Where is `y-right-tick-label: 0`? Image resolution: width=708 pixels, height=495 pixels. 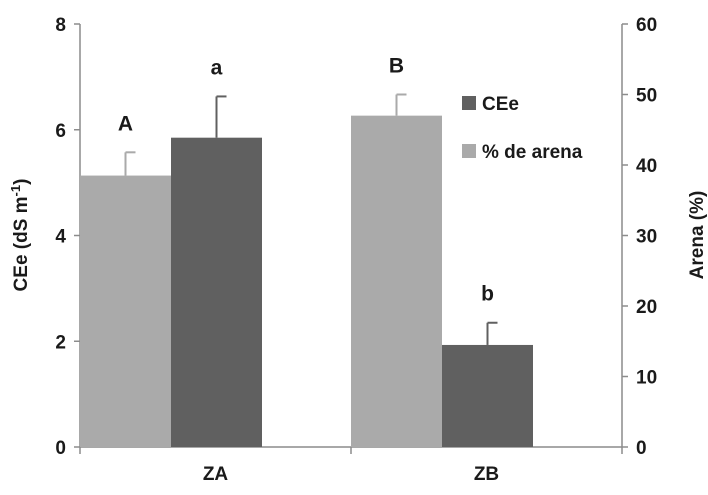 y-right-tick-label: 0 is located at coordinates (641, 448).